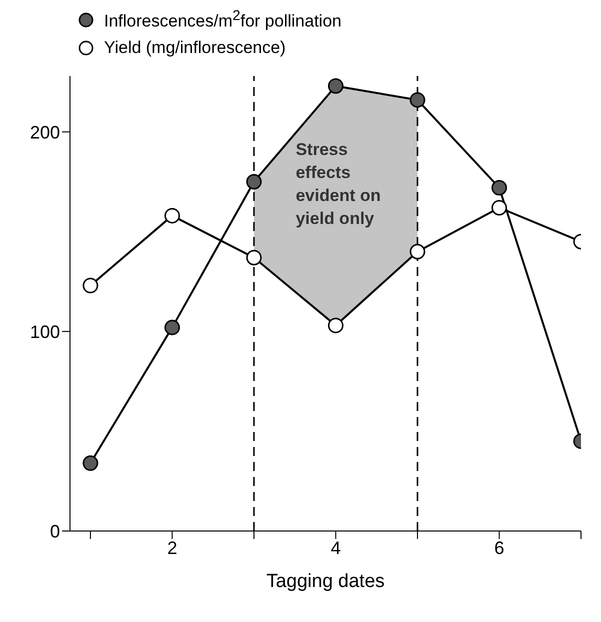 This screenshot has height=622, width=601. Describe the element at coordinates (499, 547) in the screenshot. I see `x-tick-label: 6` at that location.